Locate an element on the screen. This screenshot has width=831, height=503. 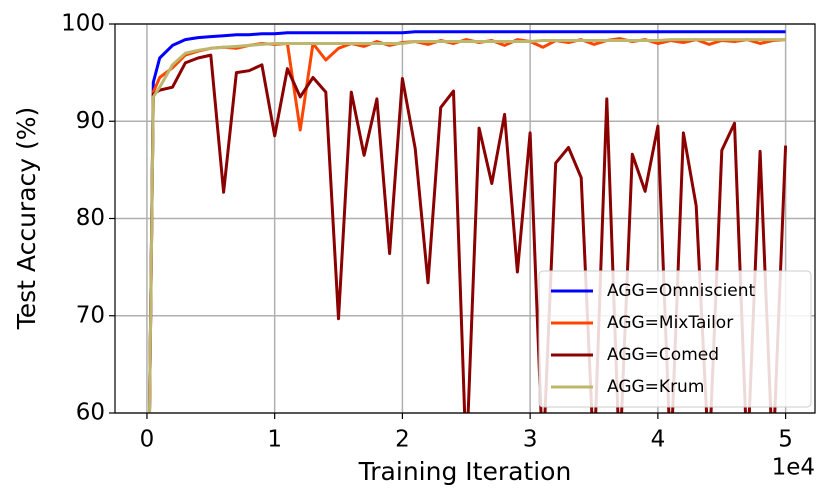
legend-box is located at coordinates (675, 339).